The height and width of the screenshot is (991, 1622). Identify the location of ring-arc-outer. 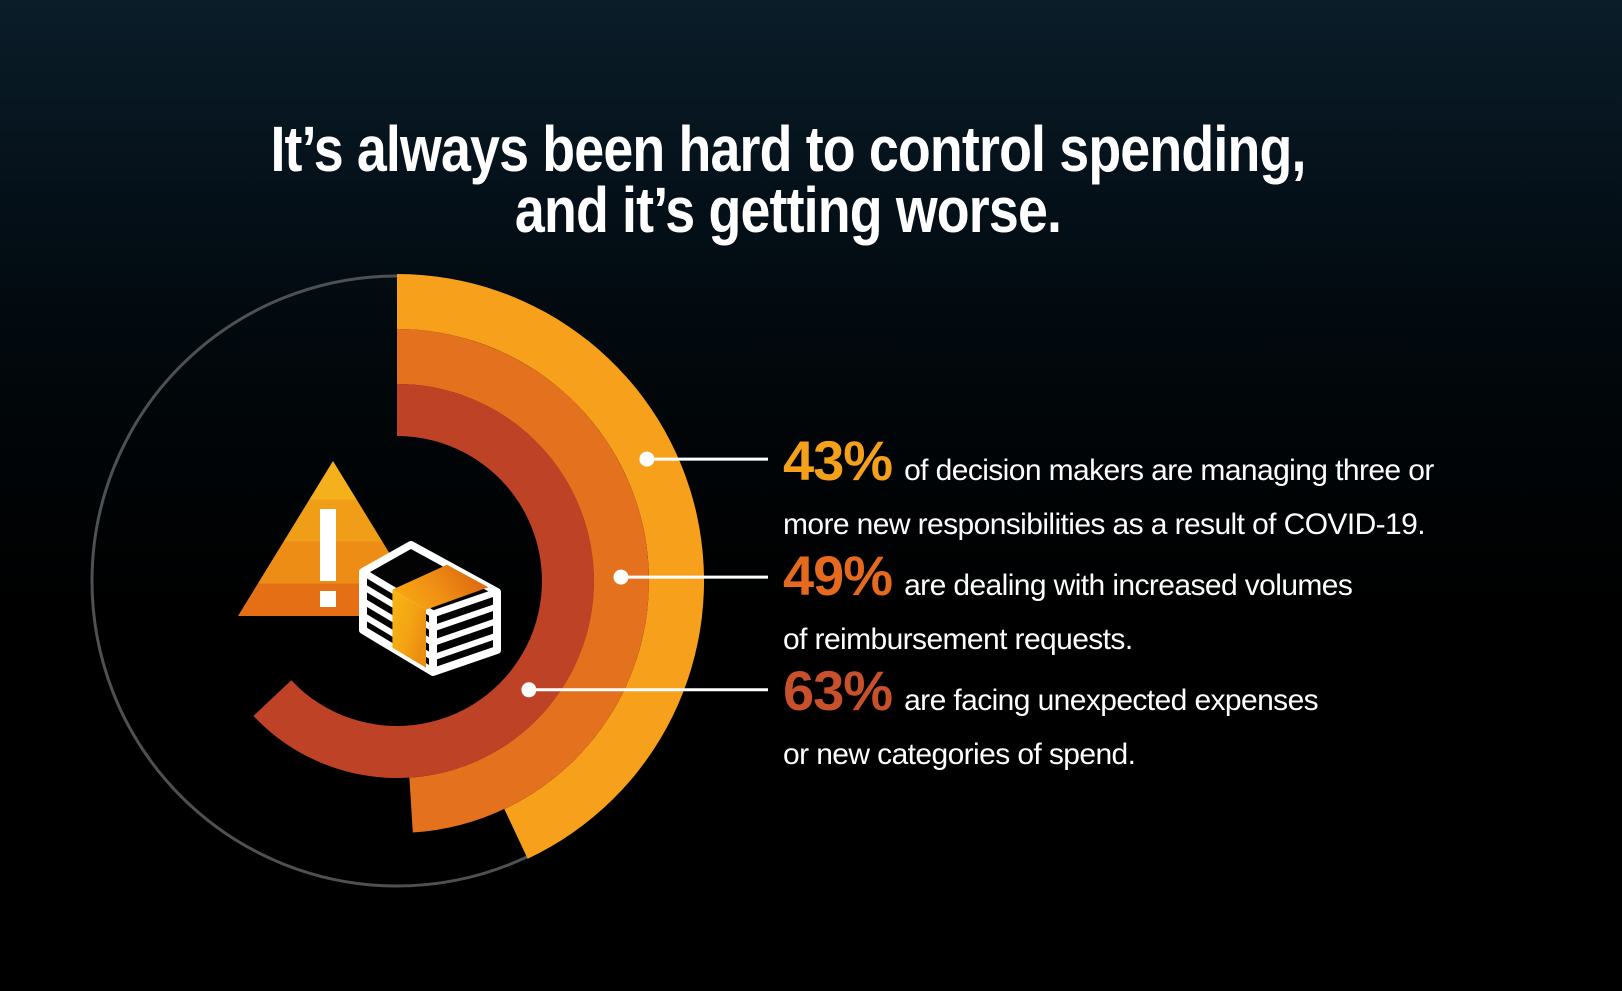
(551, 566).